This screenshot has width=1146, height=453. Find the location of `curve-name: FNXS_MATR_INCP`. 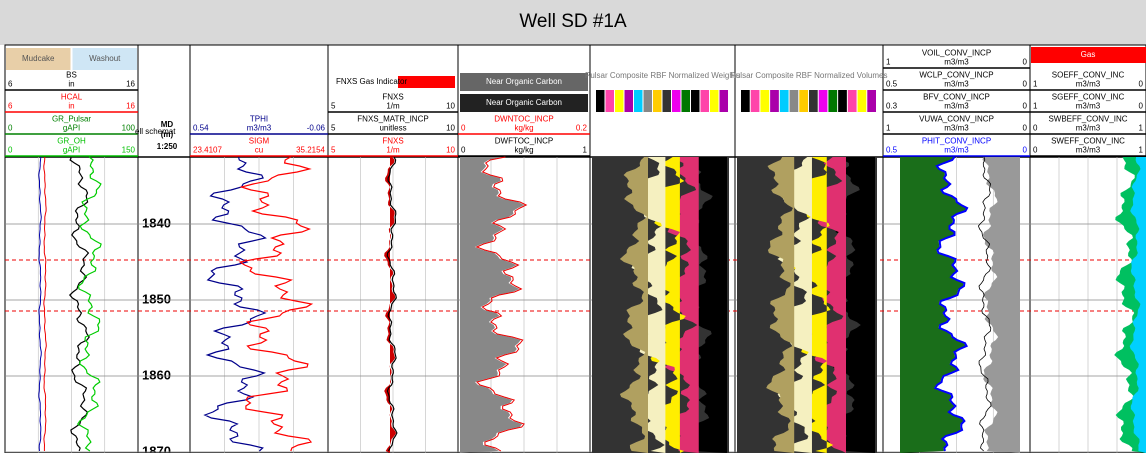

curve-name: FNXS_MATR_INCP is located at coordinates (392, 119).